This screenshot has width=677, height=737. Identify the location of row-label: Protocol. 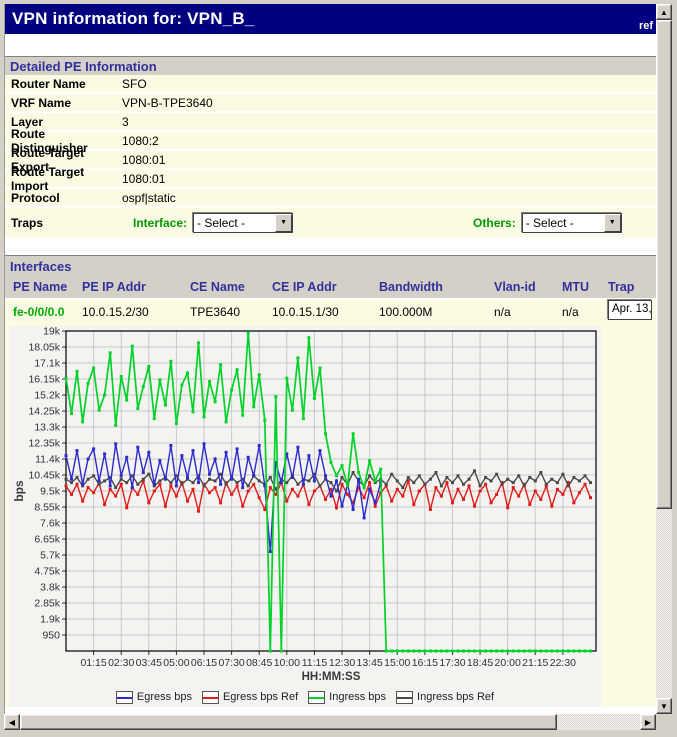
(35, 197).